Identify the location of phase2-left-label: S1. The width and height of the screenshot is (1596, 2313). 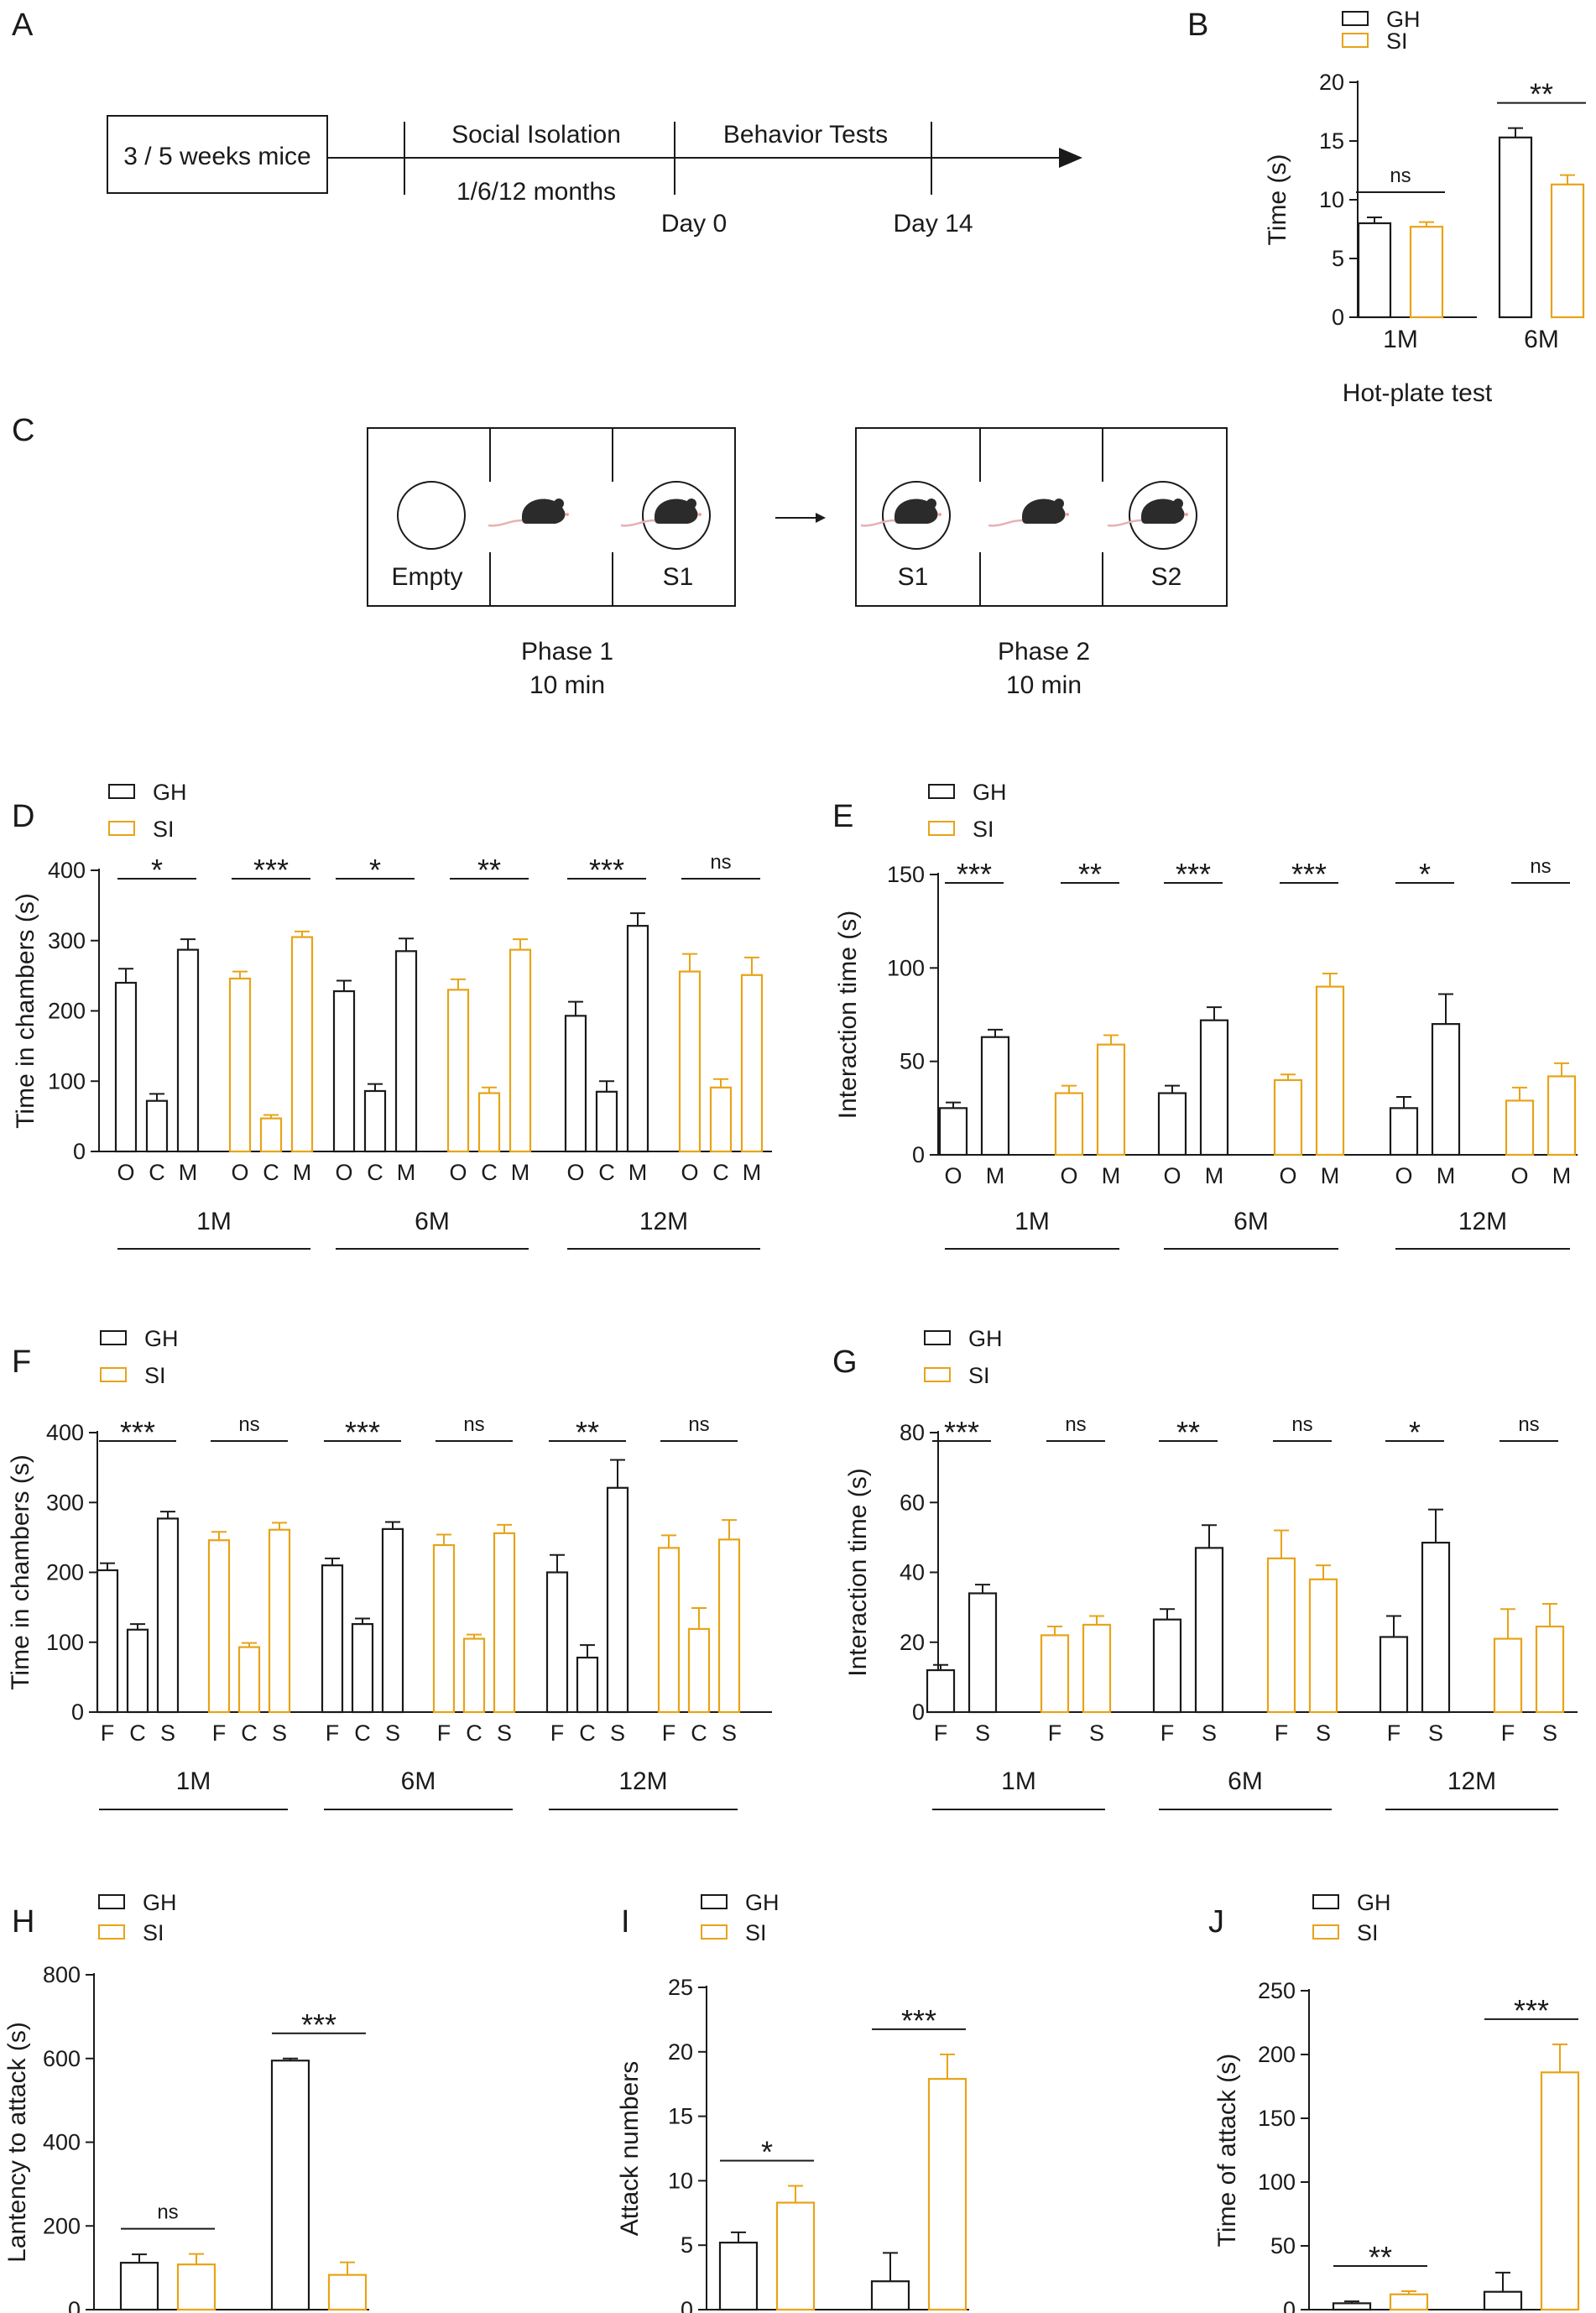
(913, 577).